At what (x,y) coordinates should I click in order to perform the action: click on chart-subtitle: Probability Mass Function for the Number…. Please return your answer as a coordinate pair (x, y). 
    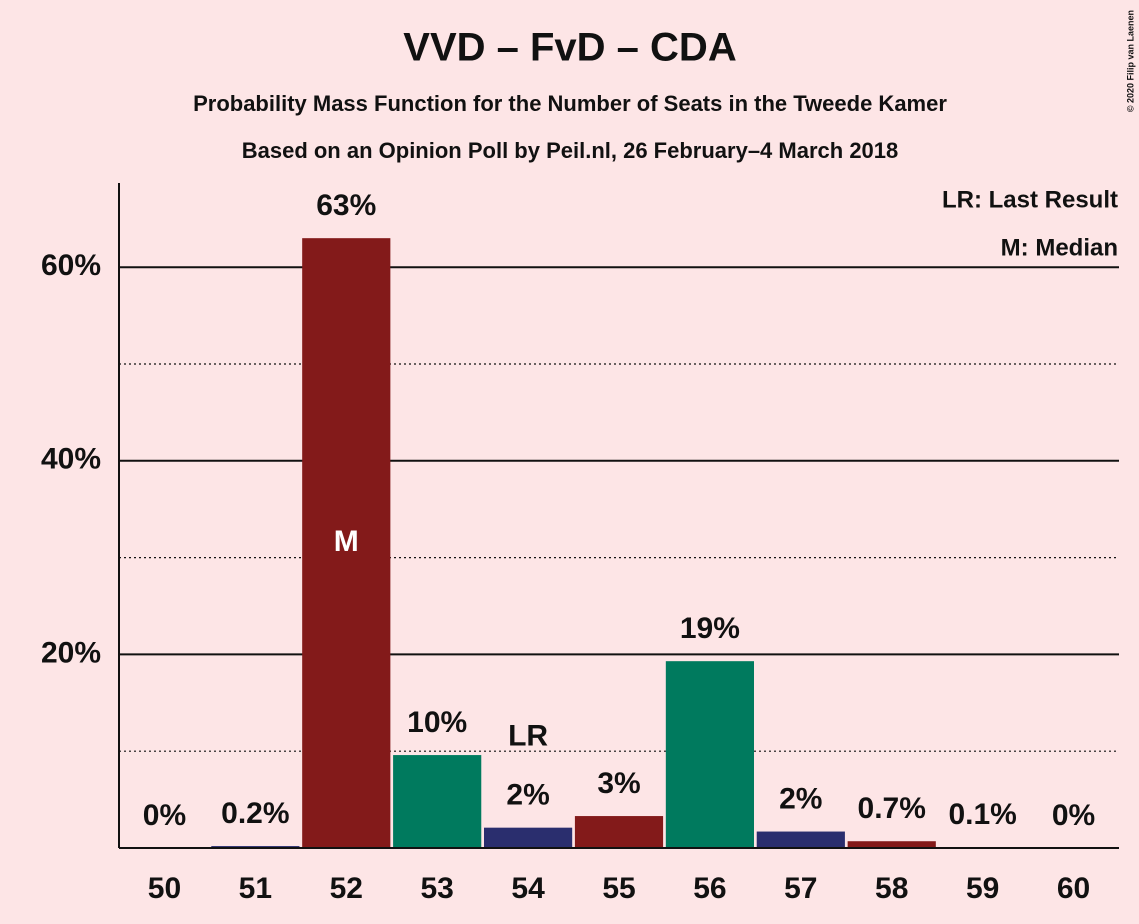
    Looking at the image, I should click on (570, 103).